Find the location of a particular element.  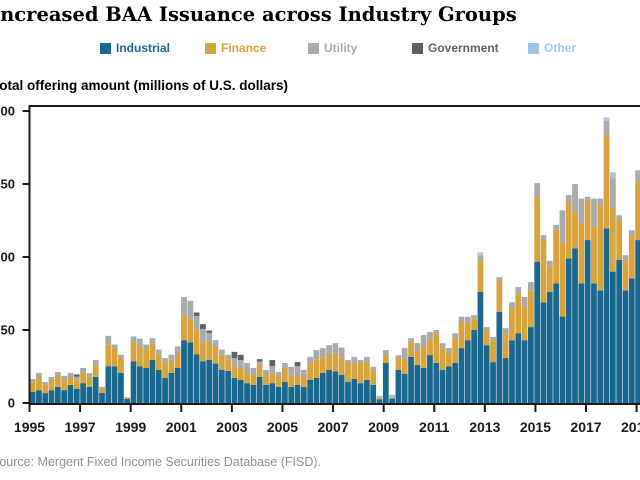

y-tick-label: 250 is located at coordinates (7, 330).